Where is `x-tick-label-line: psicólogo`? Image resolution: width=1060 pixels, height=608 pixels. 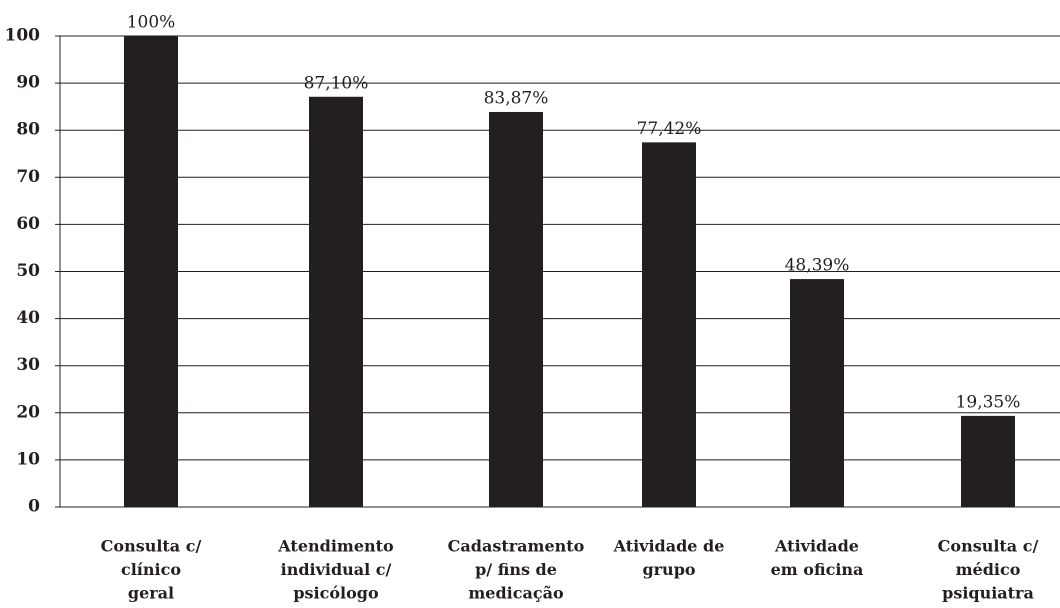
x-tick-label-line: psicólogo is located at coordinates (336, 593).